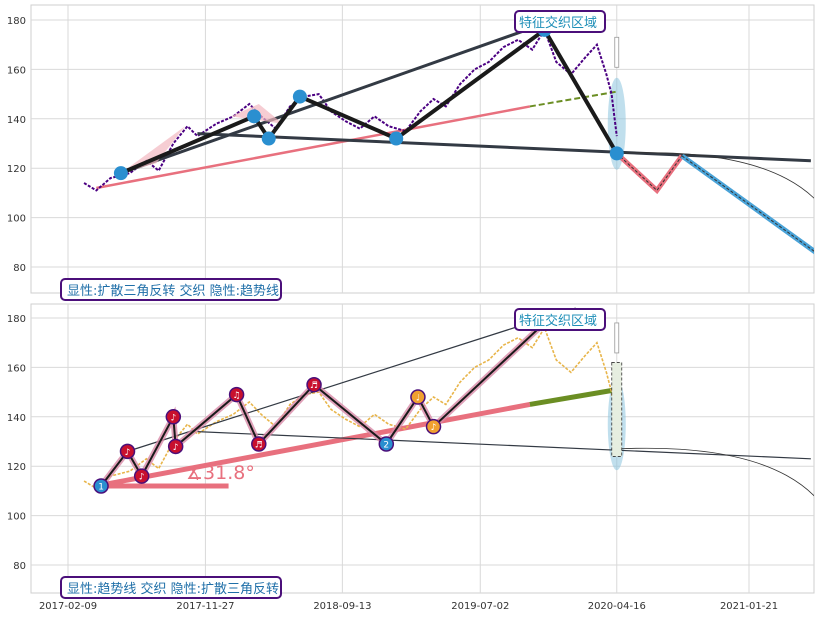 This screenshot has width=819, height=617. What do you see at coordinates (747, 203) in the screenshot?
I see `forecast-down-dash` at bounding box center [747, 203].